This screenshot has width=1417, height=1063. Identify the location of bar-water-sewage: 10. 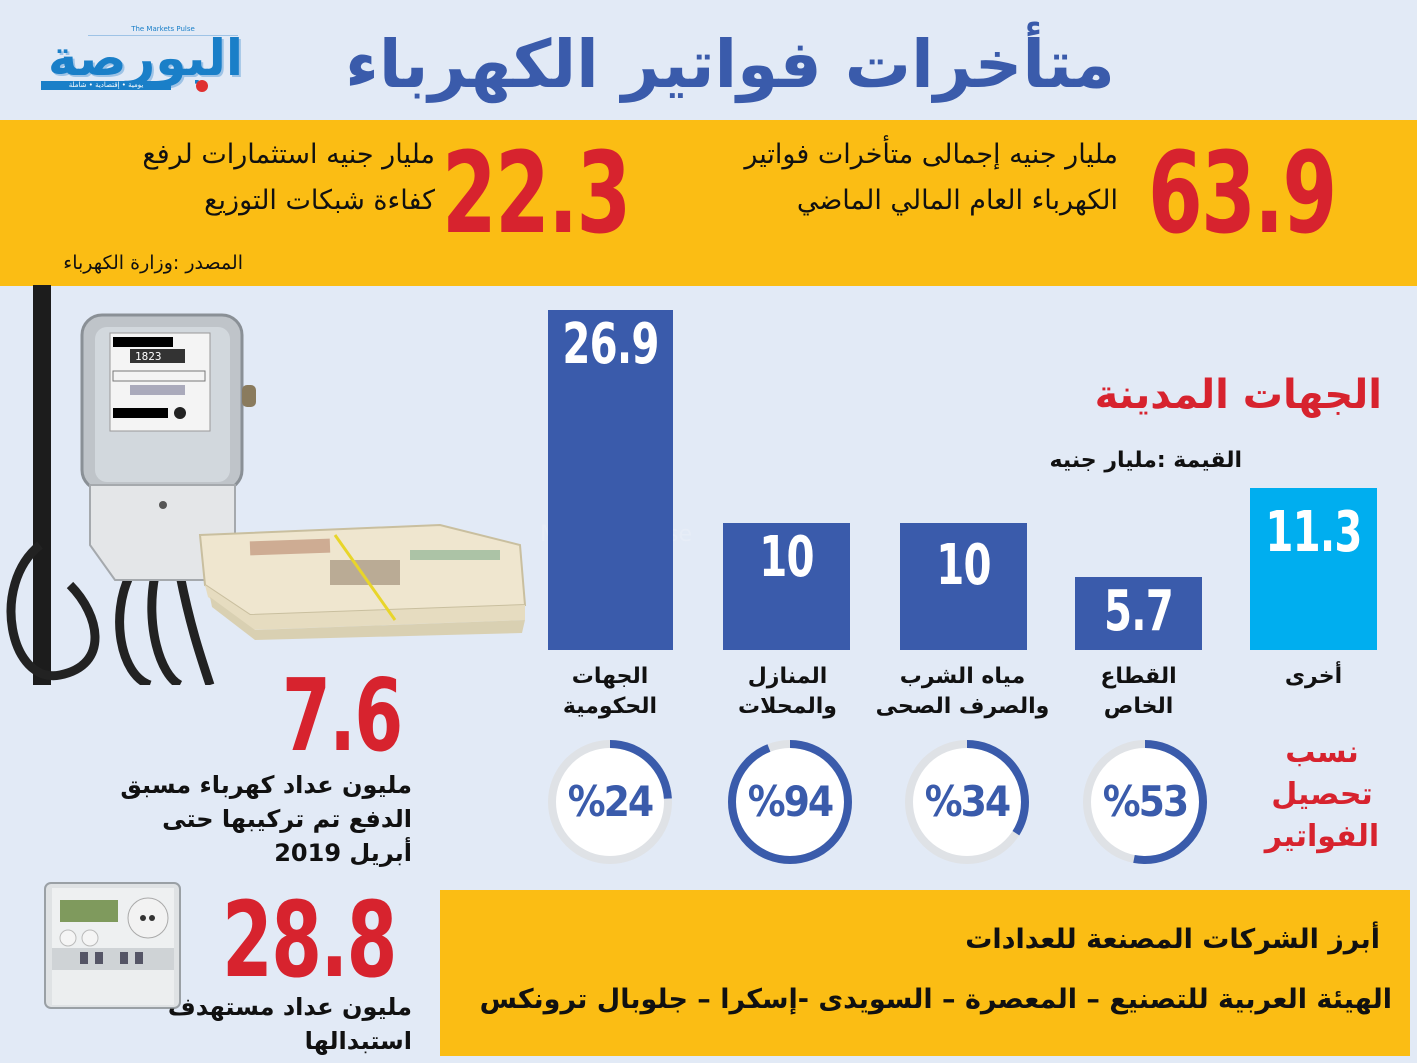
(963, 586).